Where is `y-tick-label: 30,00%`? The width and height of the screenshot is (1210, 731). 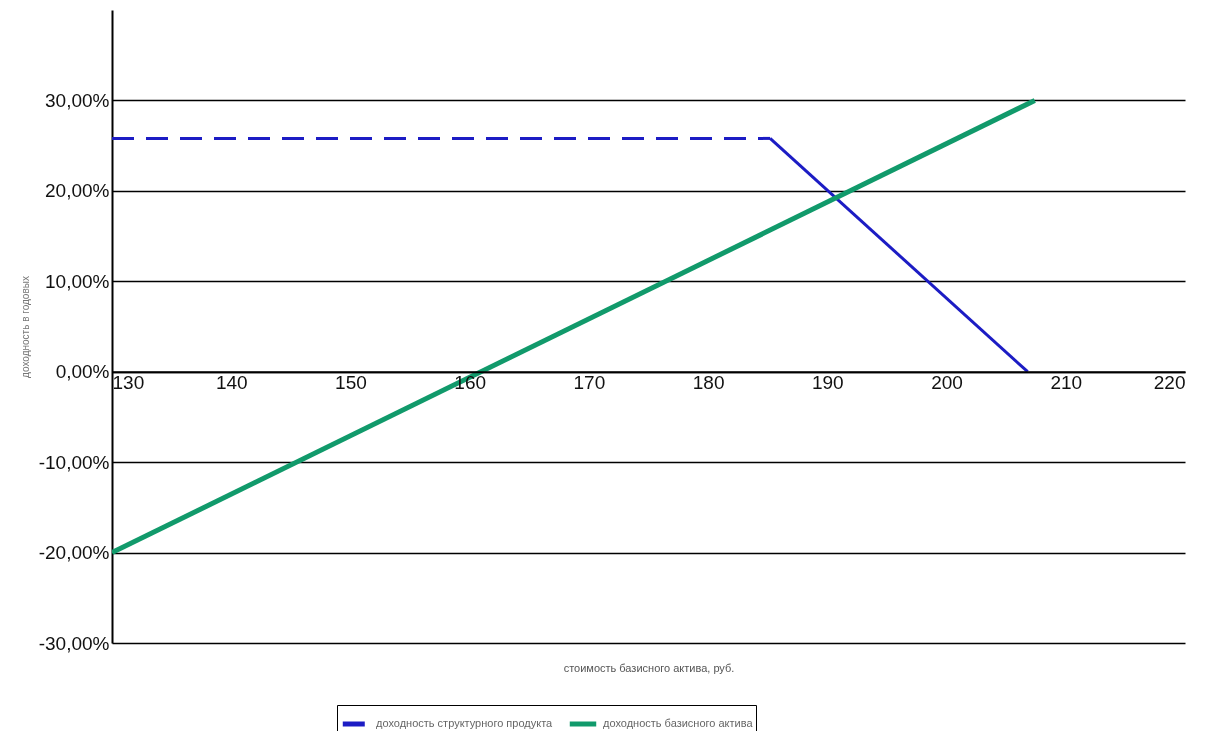 y-tick-label: 30,00% is located at coordinates (77, 100).